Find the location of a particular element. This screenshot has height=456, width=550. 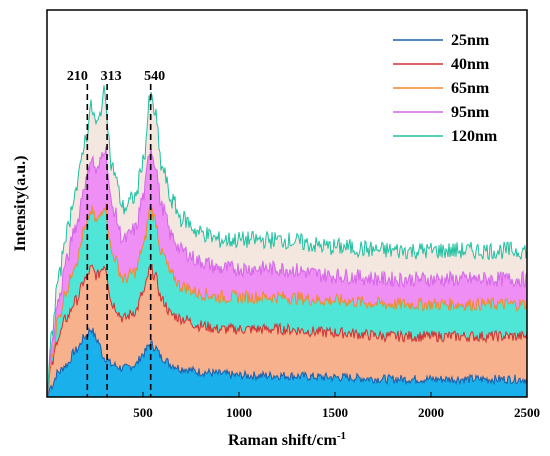

legend: 25nm 40nm 65nm 95nm 120nm is located at coordinates (445, 88).